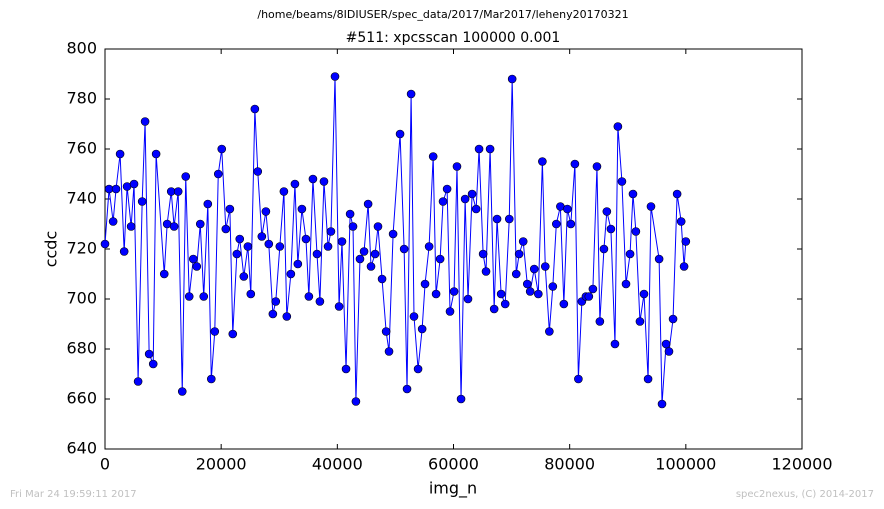 This screenshot has width=884, height=509. What do you see at coordinates (801, 464) in the screenshot?
I see `x-tick-label: 120000` at bounding box center [801, 464].